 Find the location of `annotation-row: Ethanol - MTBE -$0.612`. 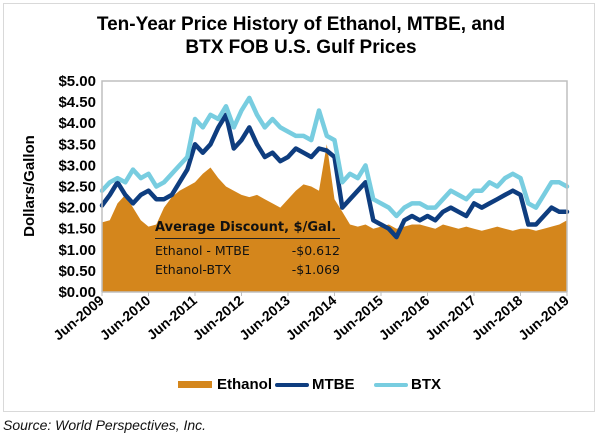

annotation-row: Ethanol - MTBE -$0.612 is located at coordinates (247, 250).